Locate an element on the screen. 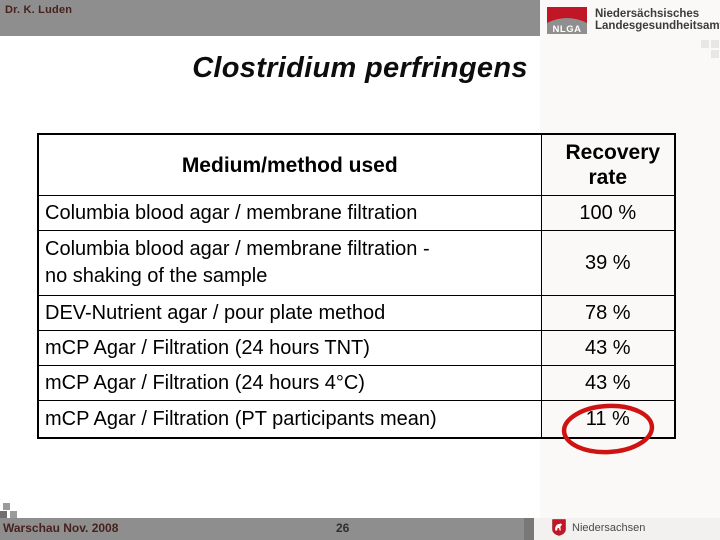 The height and width of the screenshot is (540, 720). nlga-logo-icon: NLGA is located at coordinates (567, 20).